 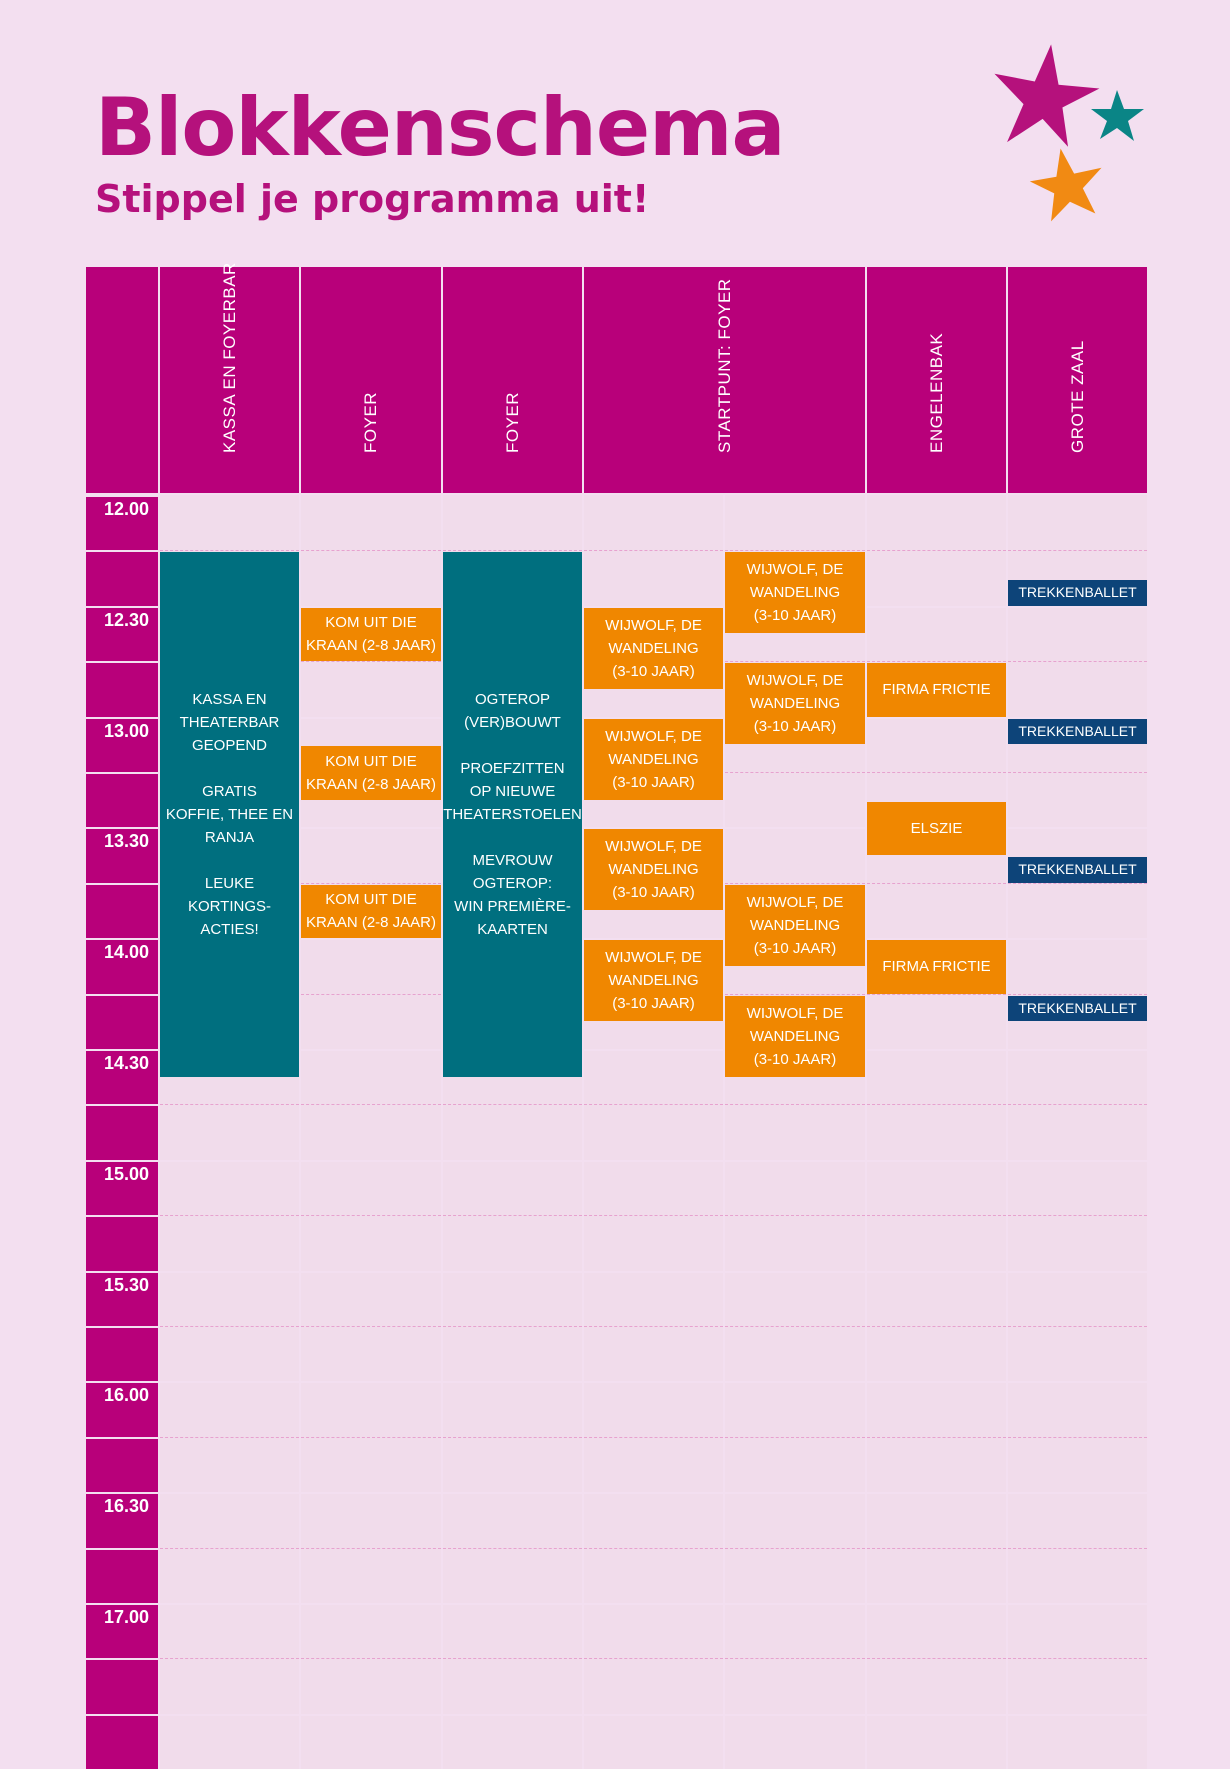 I want to click on stars-decoration, so click(x=1069, y=133).